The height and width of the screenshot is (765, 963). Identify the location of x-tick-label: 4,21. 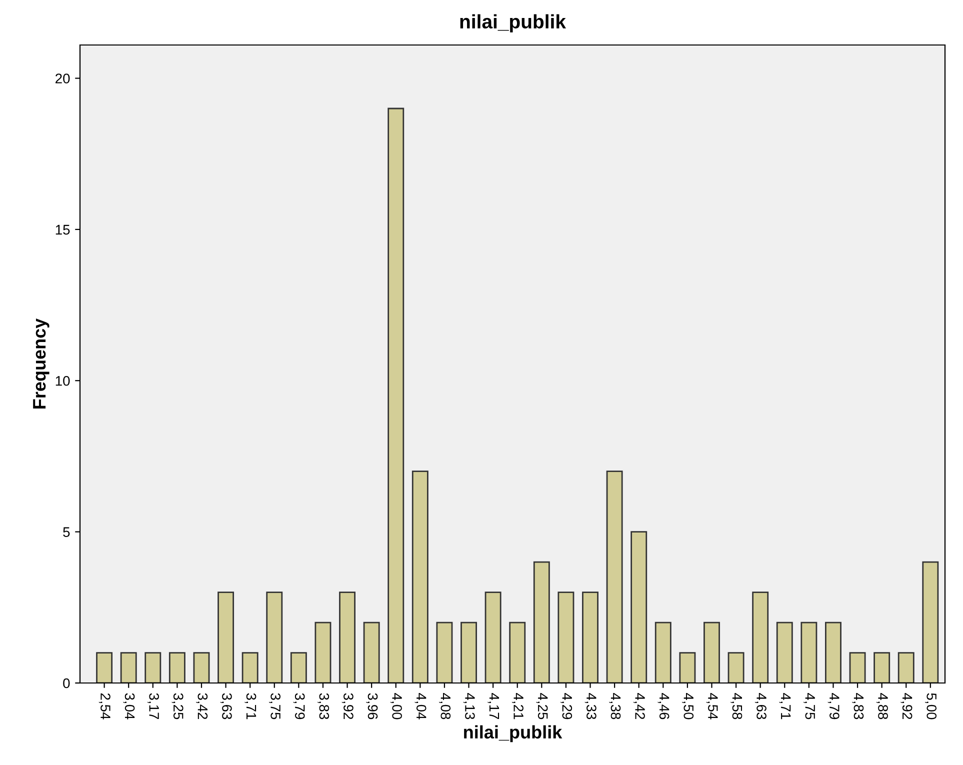
(518, 706).